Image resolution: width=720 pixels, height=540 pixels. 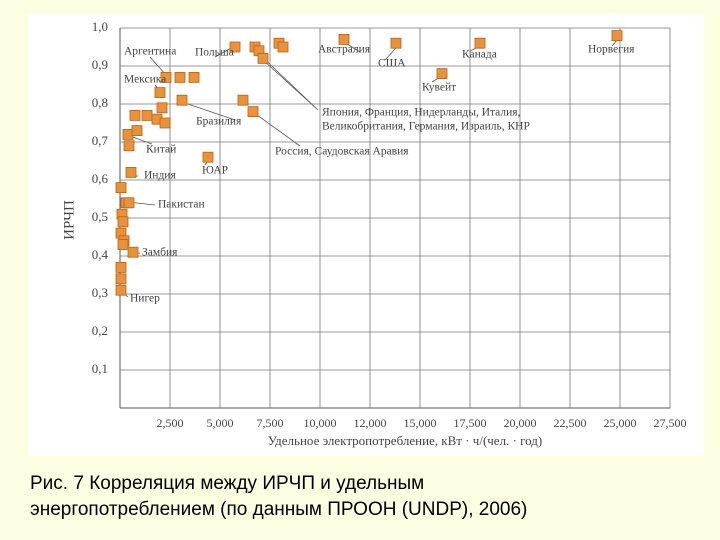 I want to click on annotation: Польша, so click(x=214, y=53).